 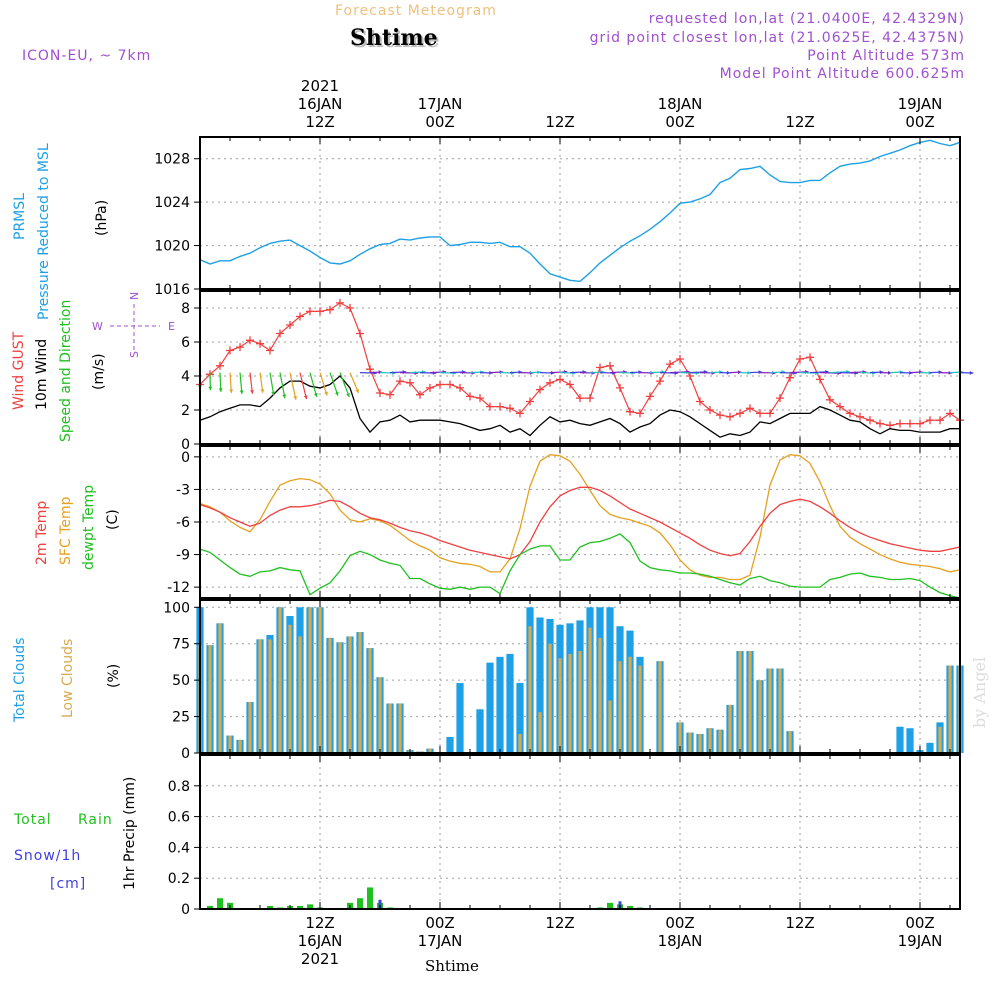 I want to click on pressure-line, so click(x=580, y=211).